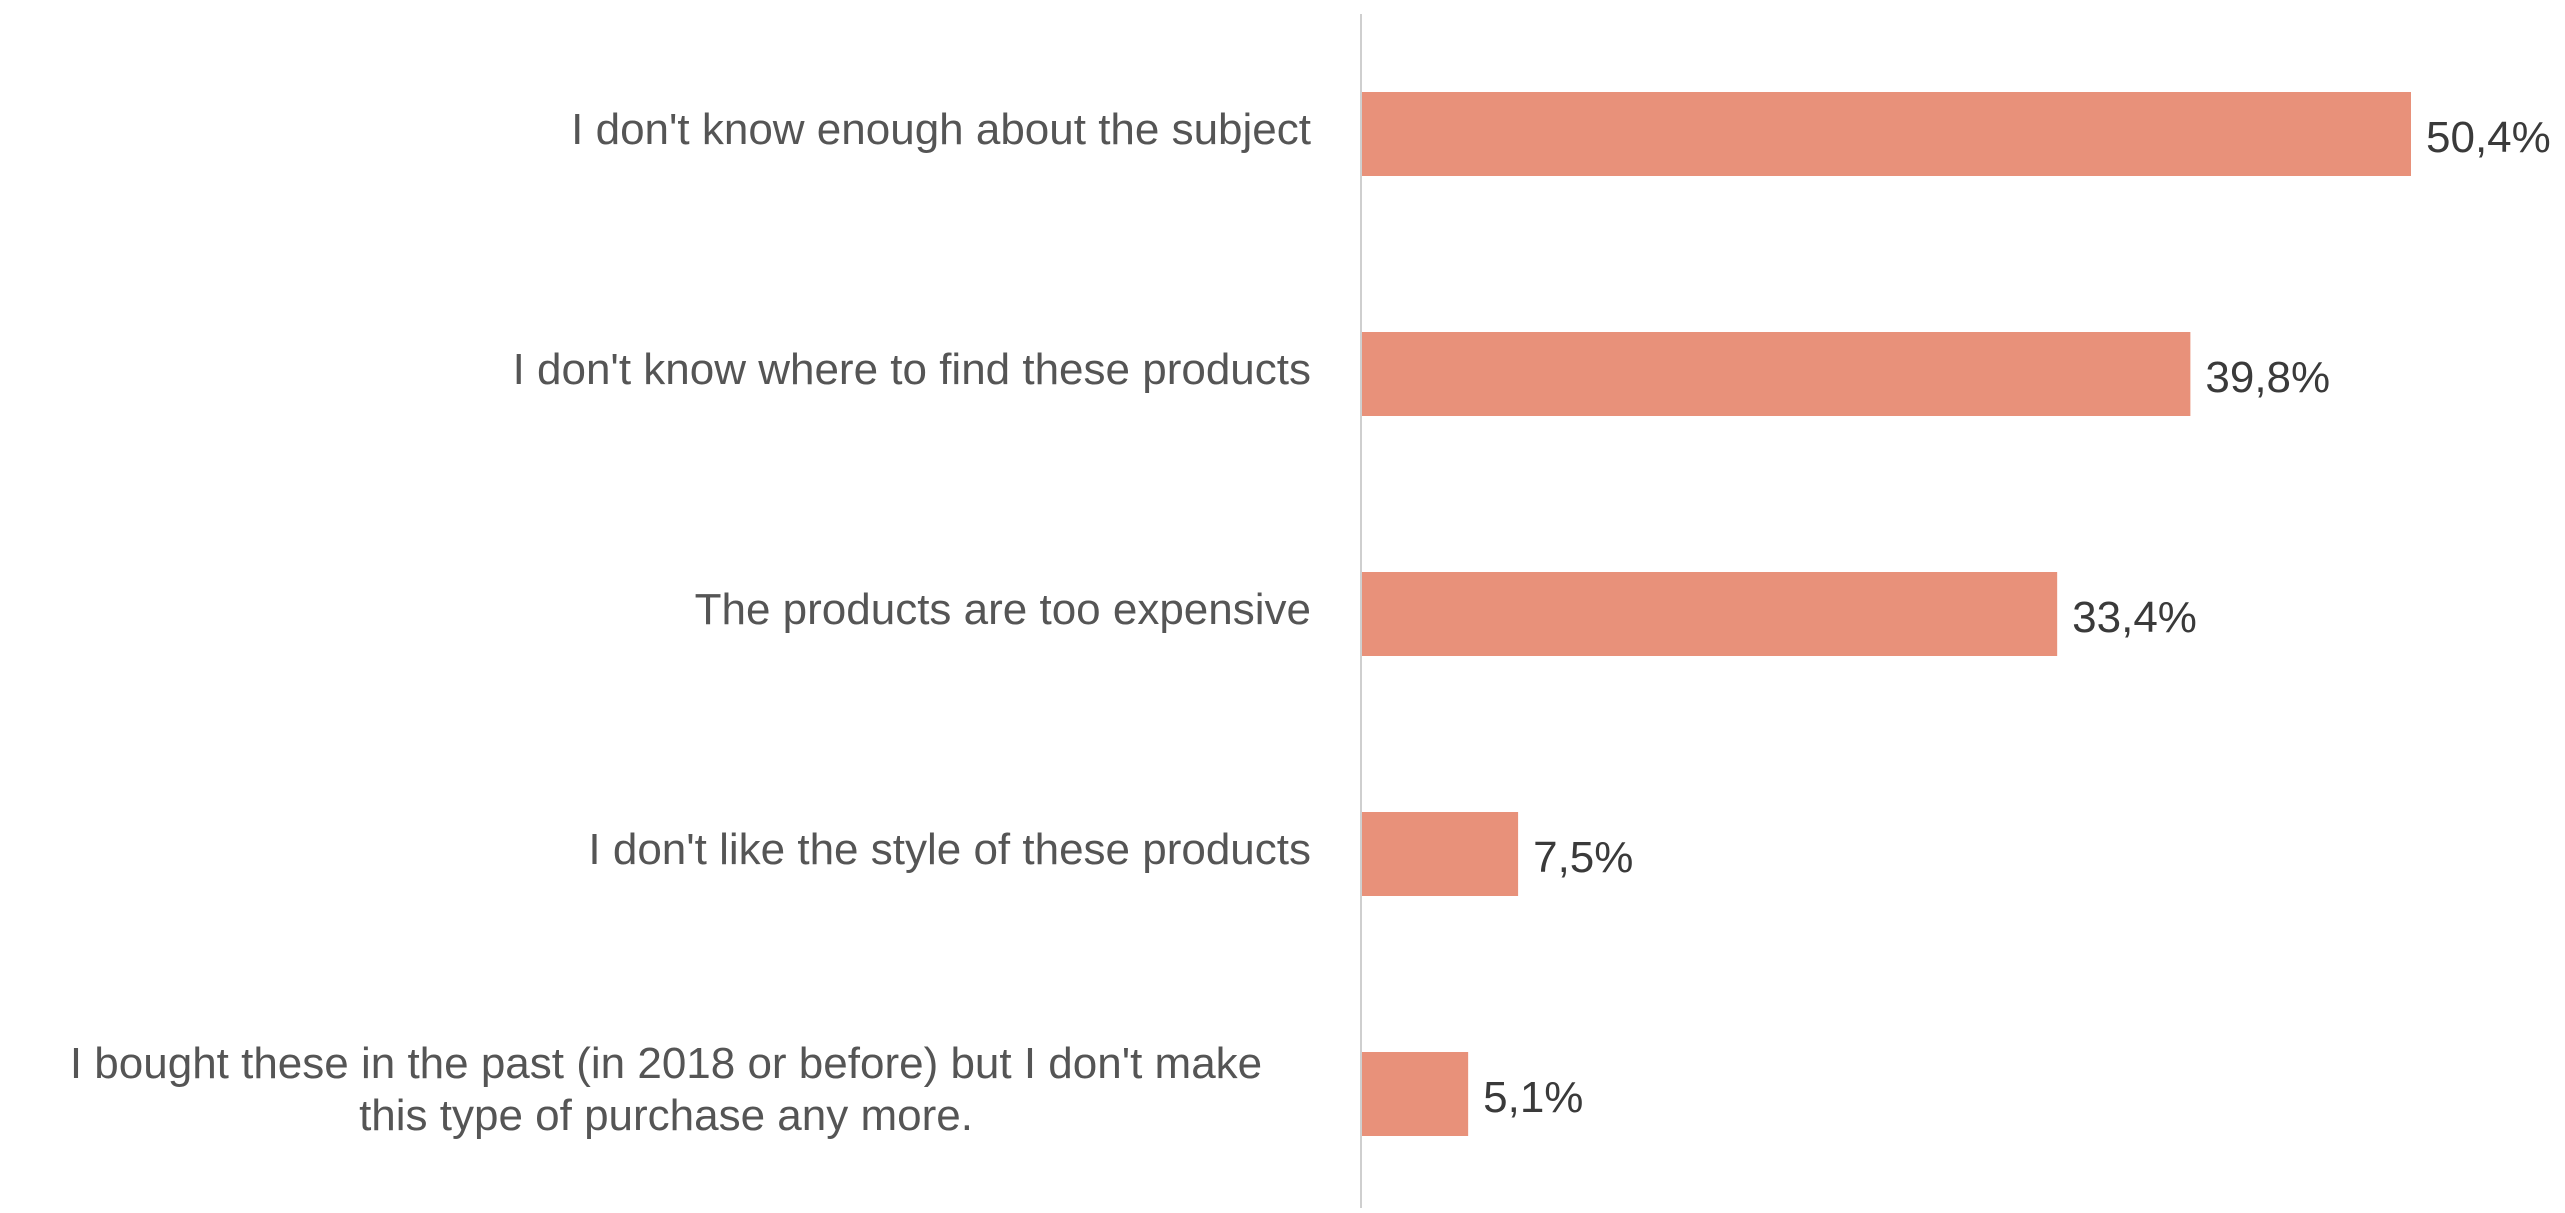 This screenshot has width=2565, height=1213. Describe the element at coordinates (1533, 1097) in the screenshot. I see `value-label-5: 5,1%` at that location.